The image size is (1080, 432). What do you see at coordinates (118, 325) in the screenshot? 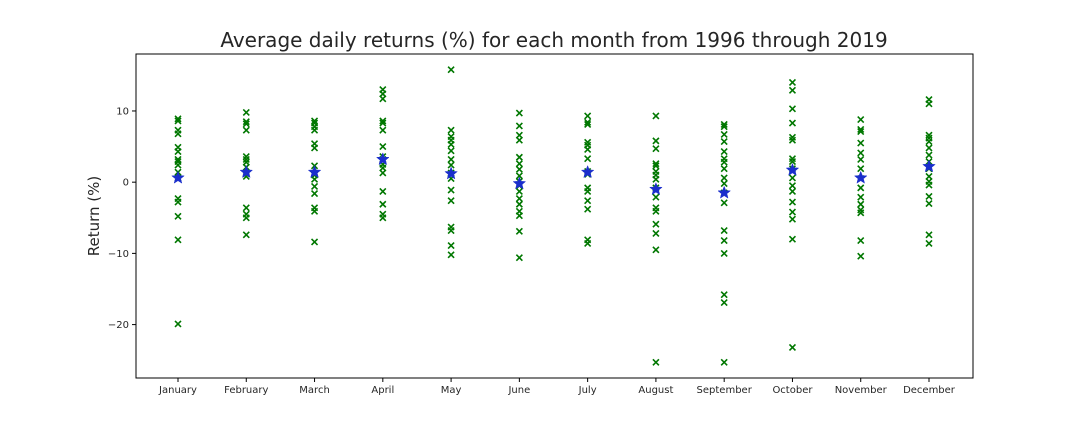
I see `y-tick-label: −20` at bounding box center [118, 325].